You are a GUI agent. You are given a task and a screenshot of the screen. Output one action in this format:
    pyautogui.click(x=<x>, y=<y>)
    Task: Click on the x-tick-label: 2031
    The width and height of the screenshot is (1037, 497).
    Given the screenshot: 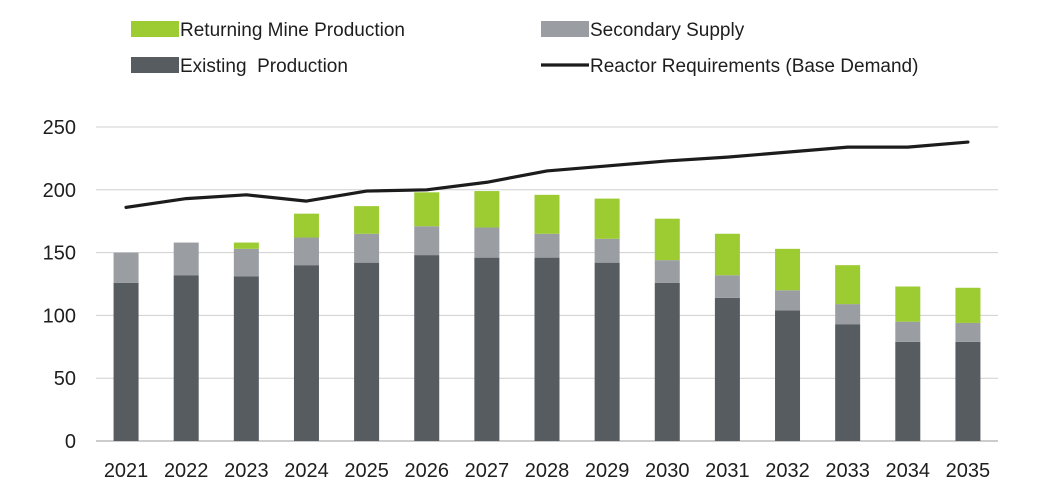 What is the action you would take?
    pyautogui.click(x=727, y=471)
    